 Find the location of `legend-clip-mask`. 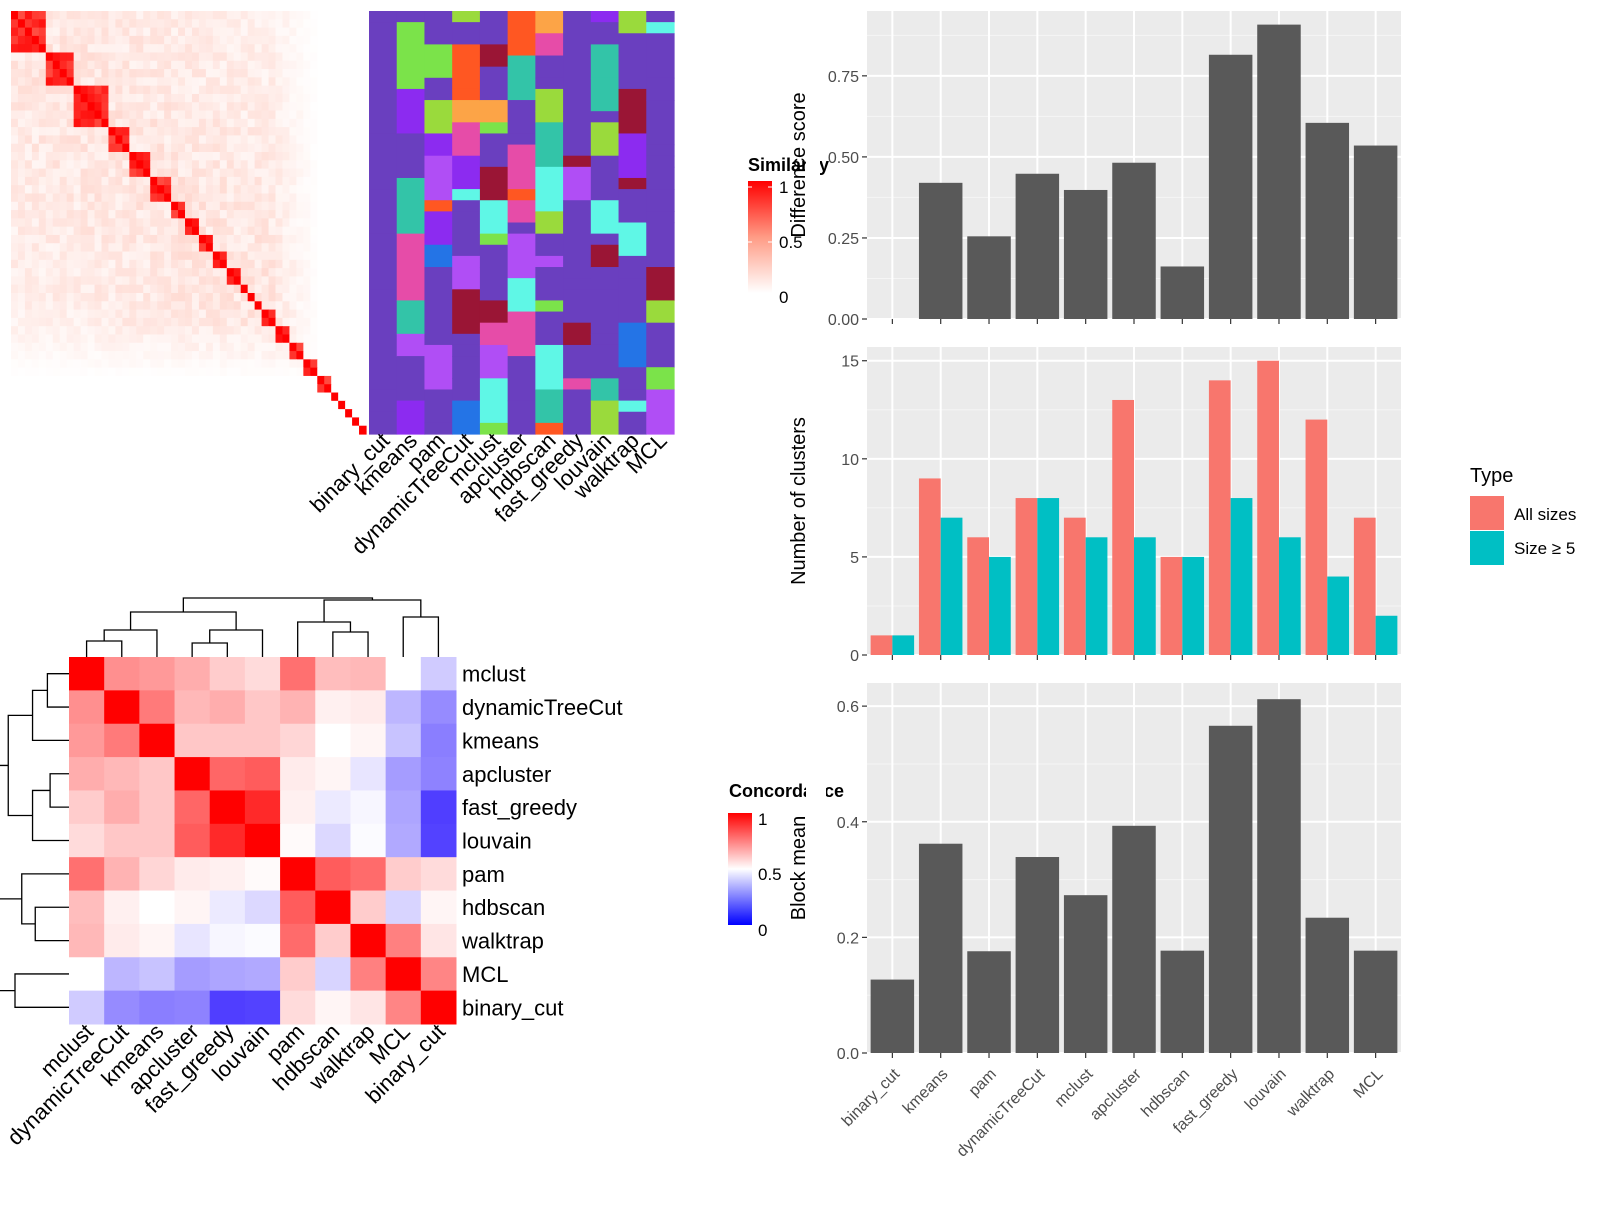

legend-clip-mask is located at coordinates (813, 170).